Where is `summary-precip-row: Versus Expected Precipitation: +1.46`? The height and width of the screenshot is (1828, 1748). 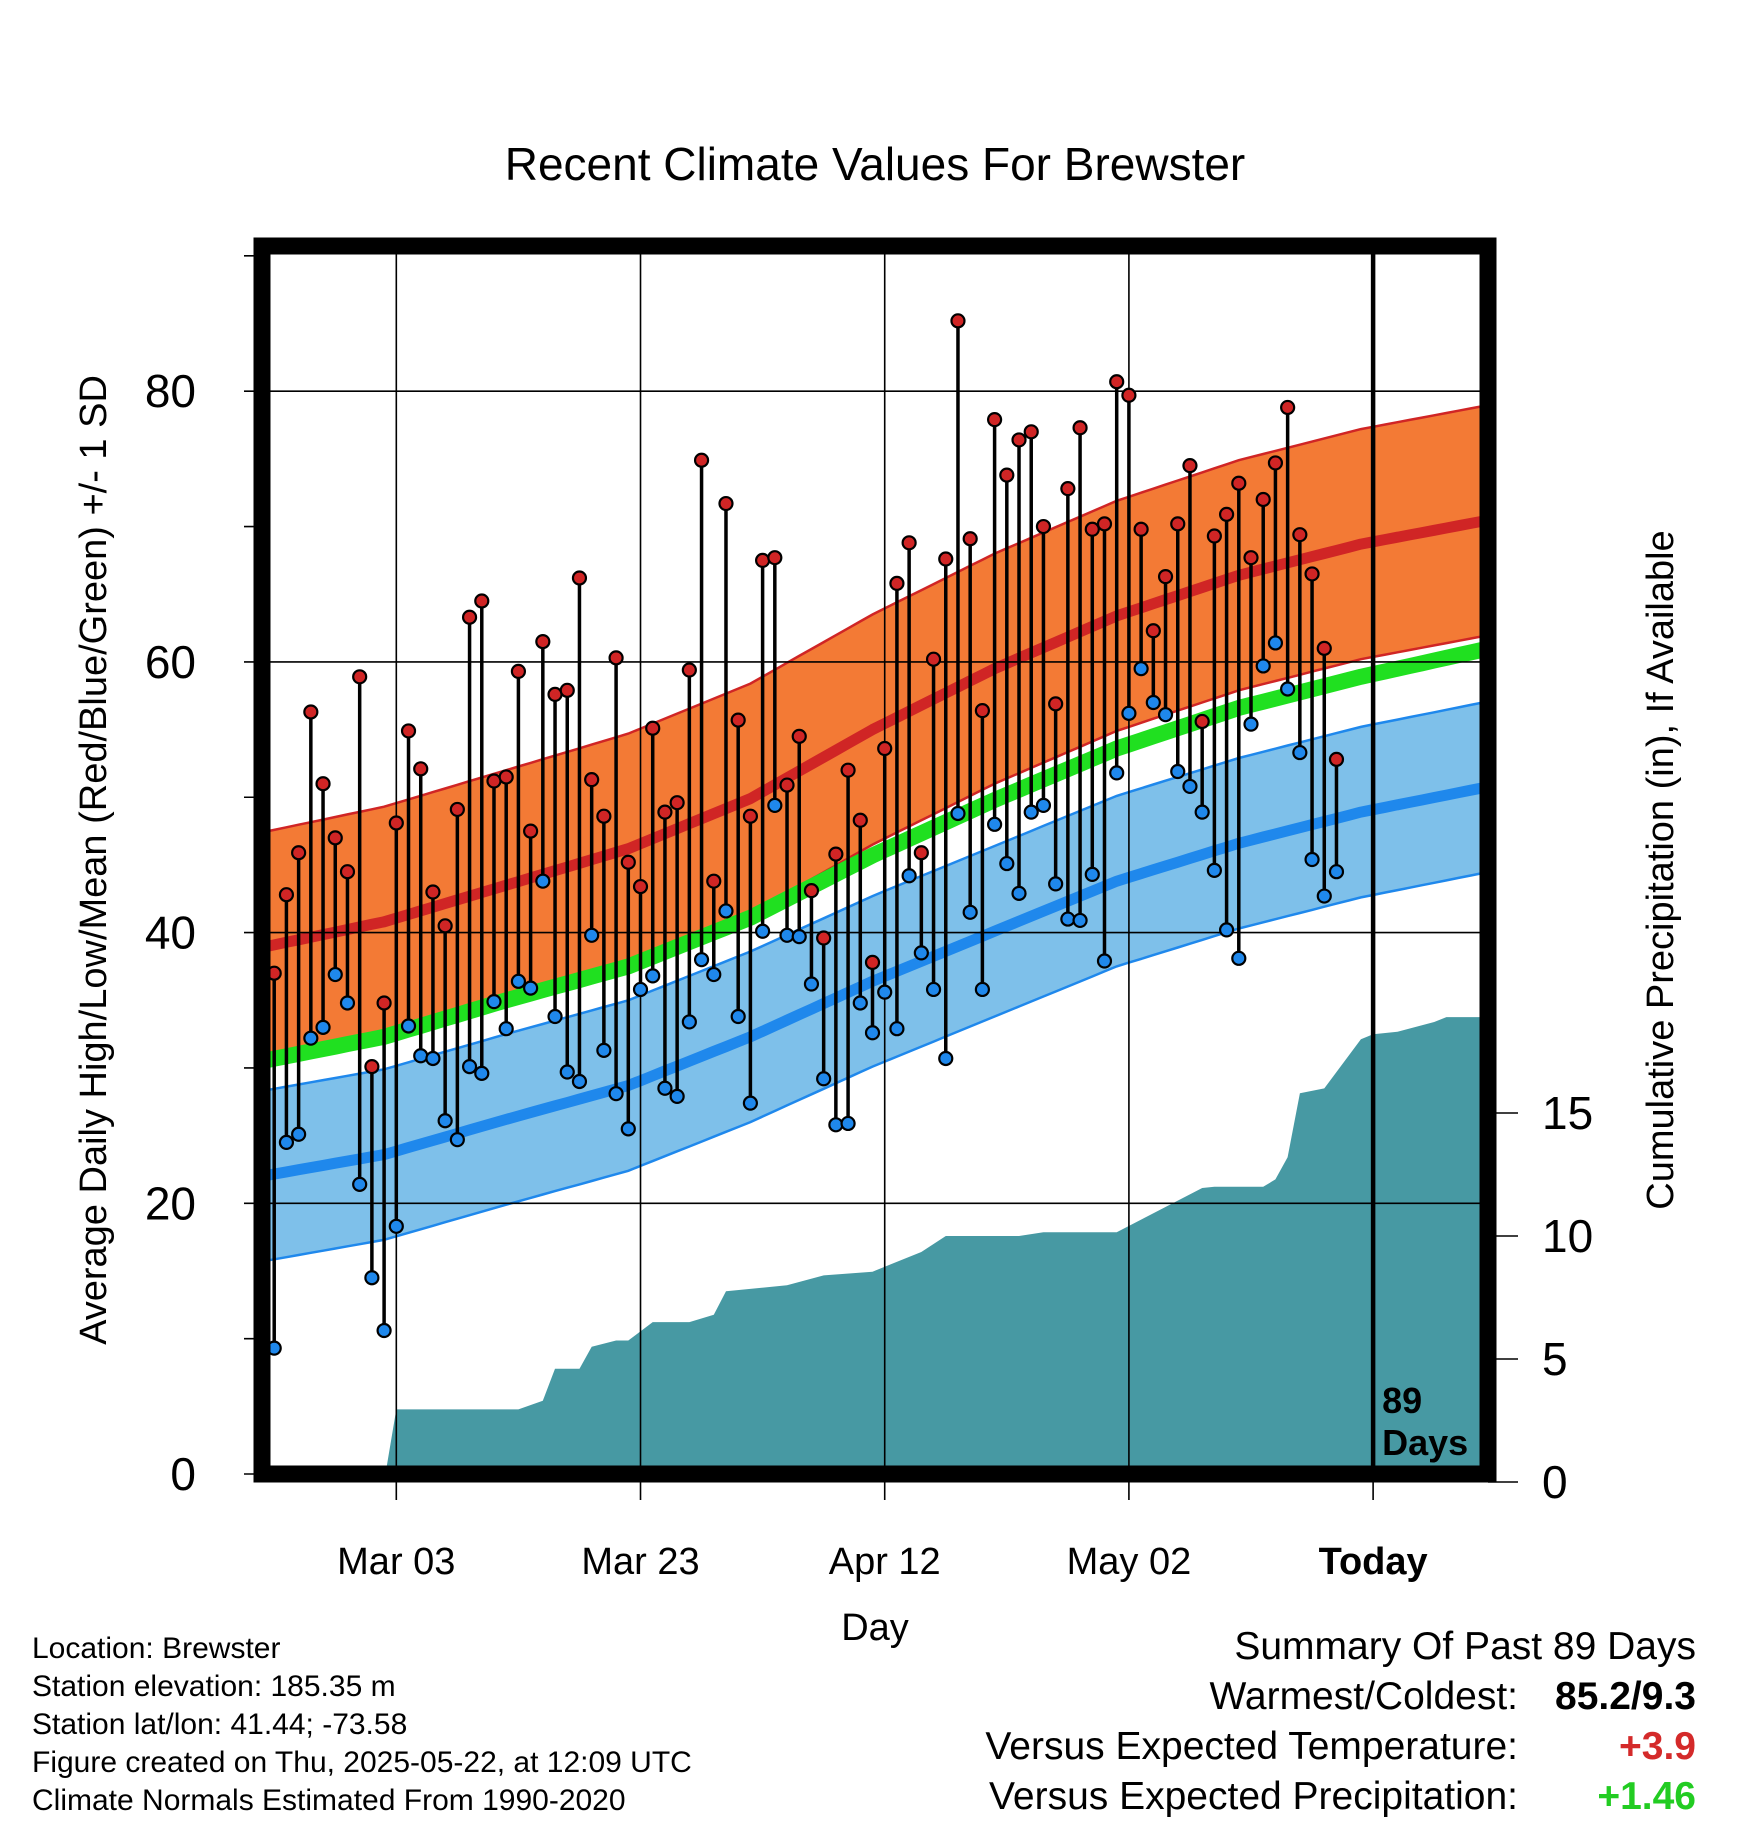 summary-precip-row: Versus Expected Precipitation: +1.46 is located at coordinates (1340, 1797).